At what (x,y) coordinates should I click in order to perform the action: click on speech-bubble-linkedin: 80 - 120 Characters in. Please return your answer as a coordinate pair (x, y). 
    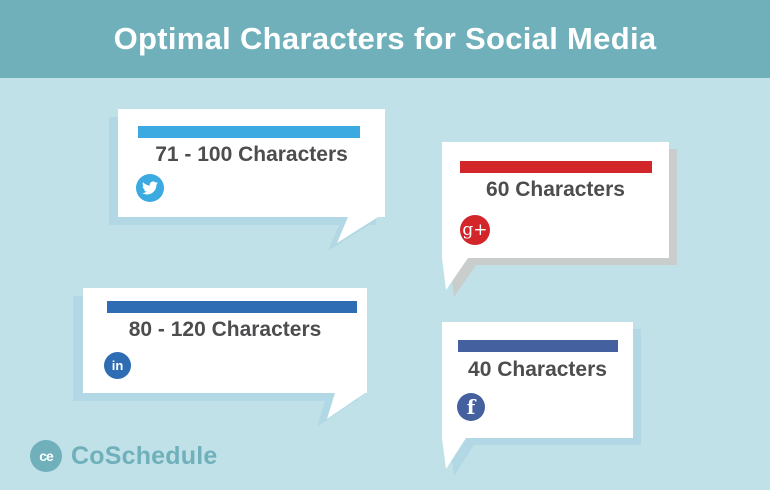
    Looking at the image, I should click on (220, 360).